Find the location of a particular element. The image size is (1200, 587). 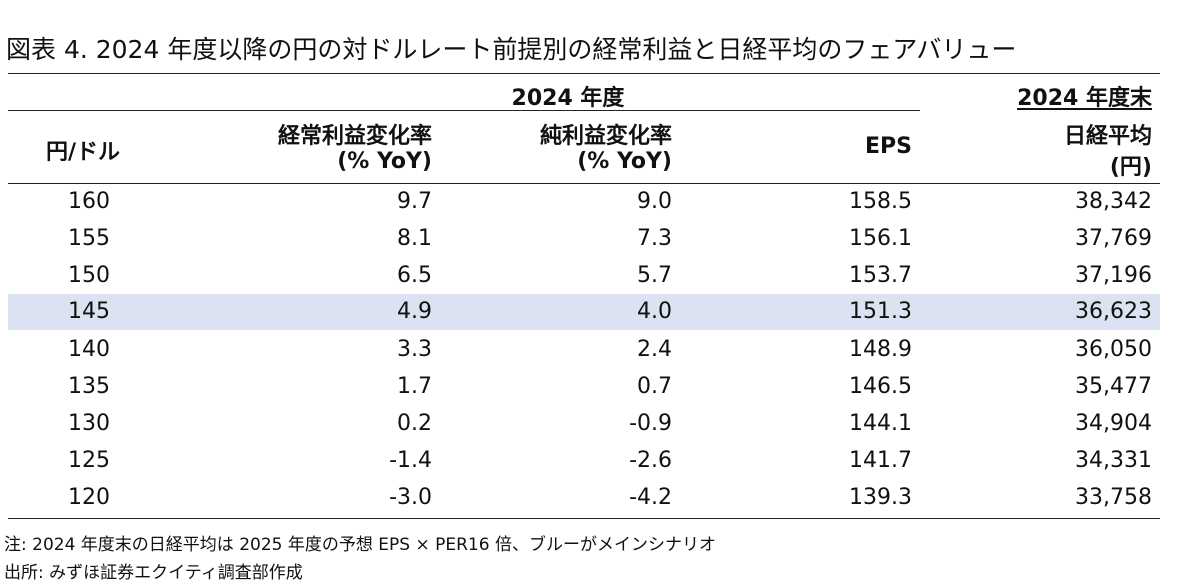

cell-ordinary: 3.3 is located at coordinates (414, 349).